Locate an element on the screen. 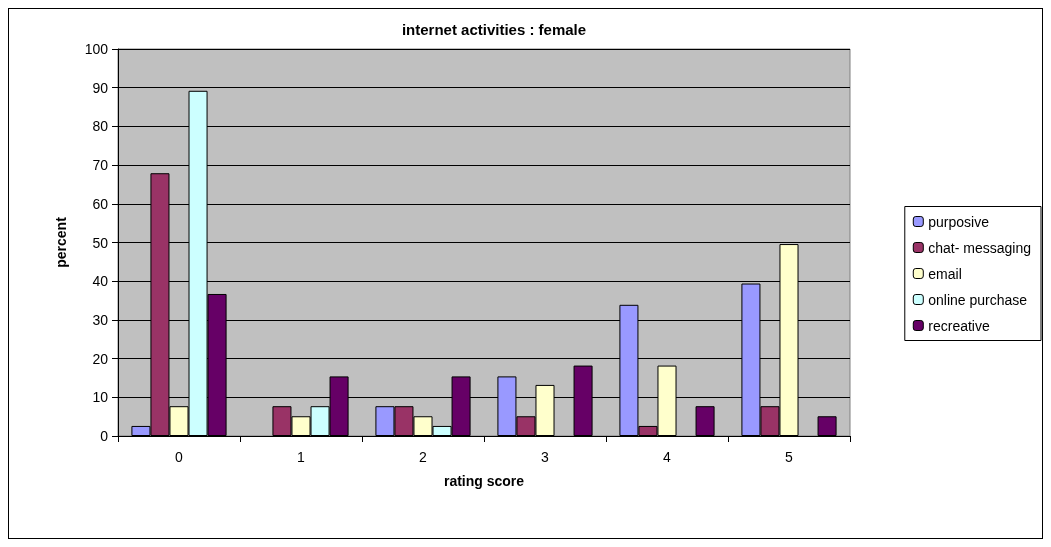 Image resolution: width=1051 pixels, height=547 pixels. chart-title: internet activities : female is located at coordinates (494, 29).